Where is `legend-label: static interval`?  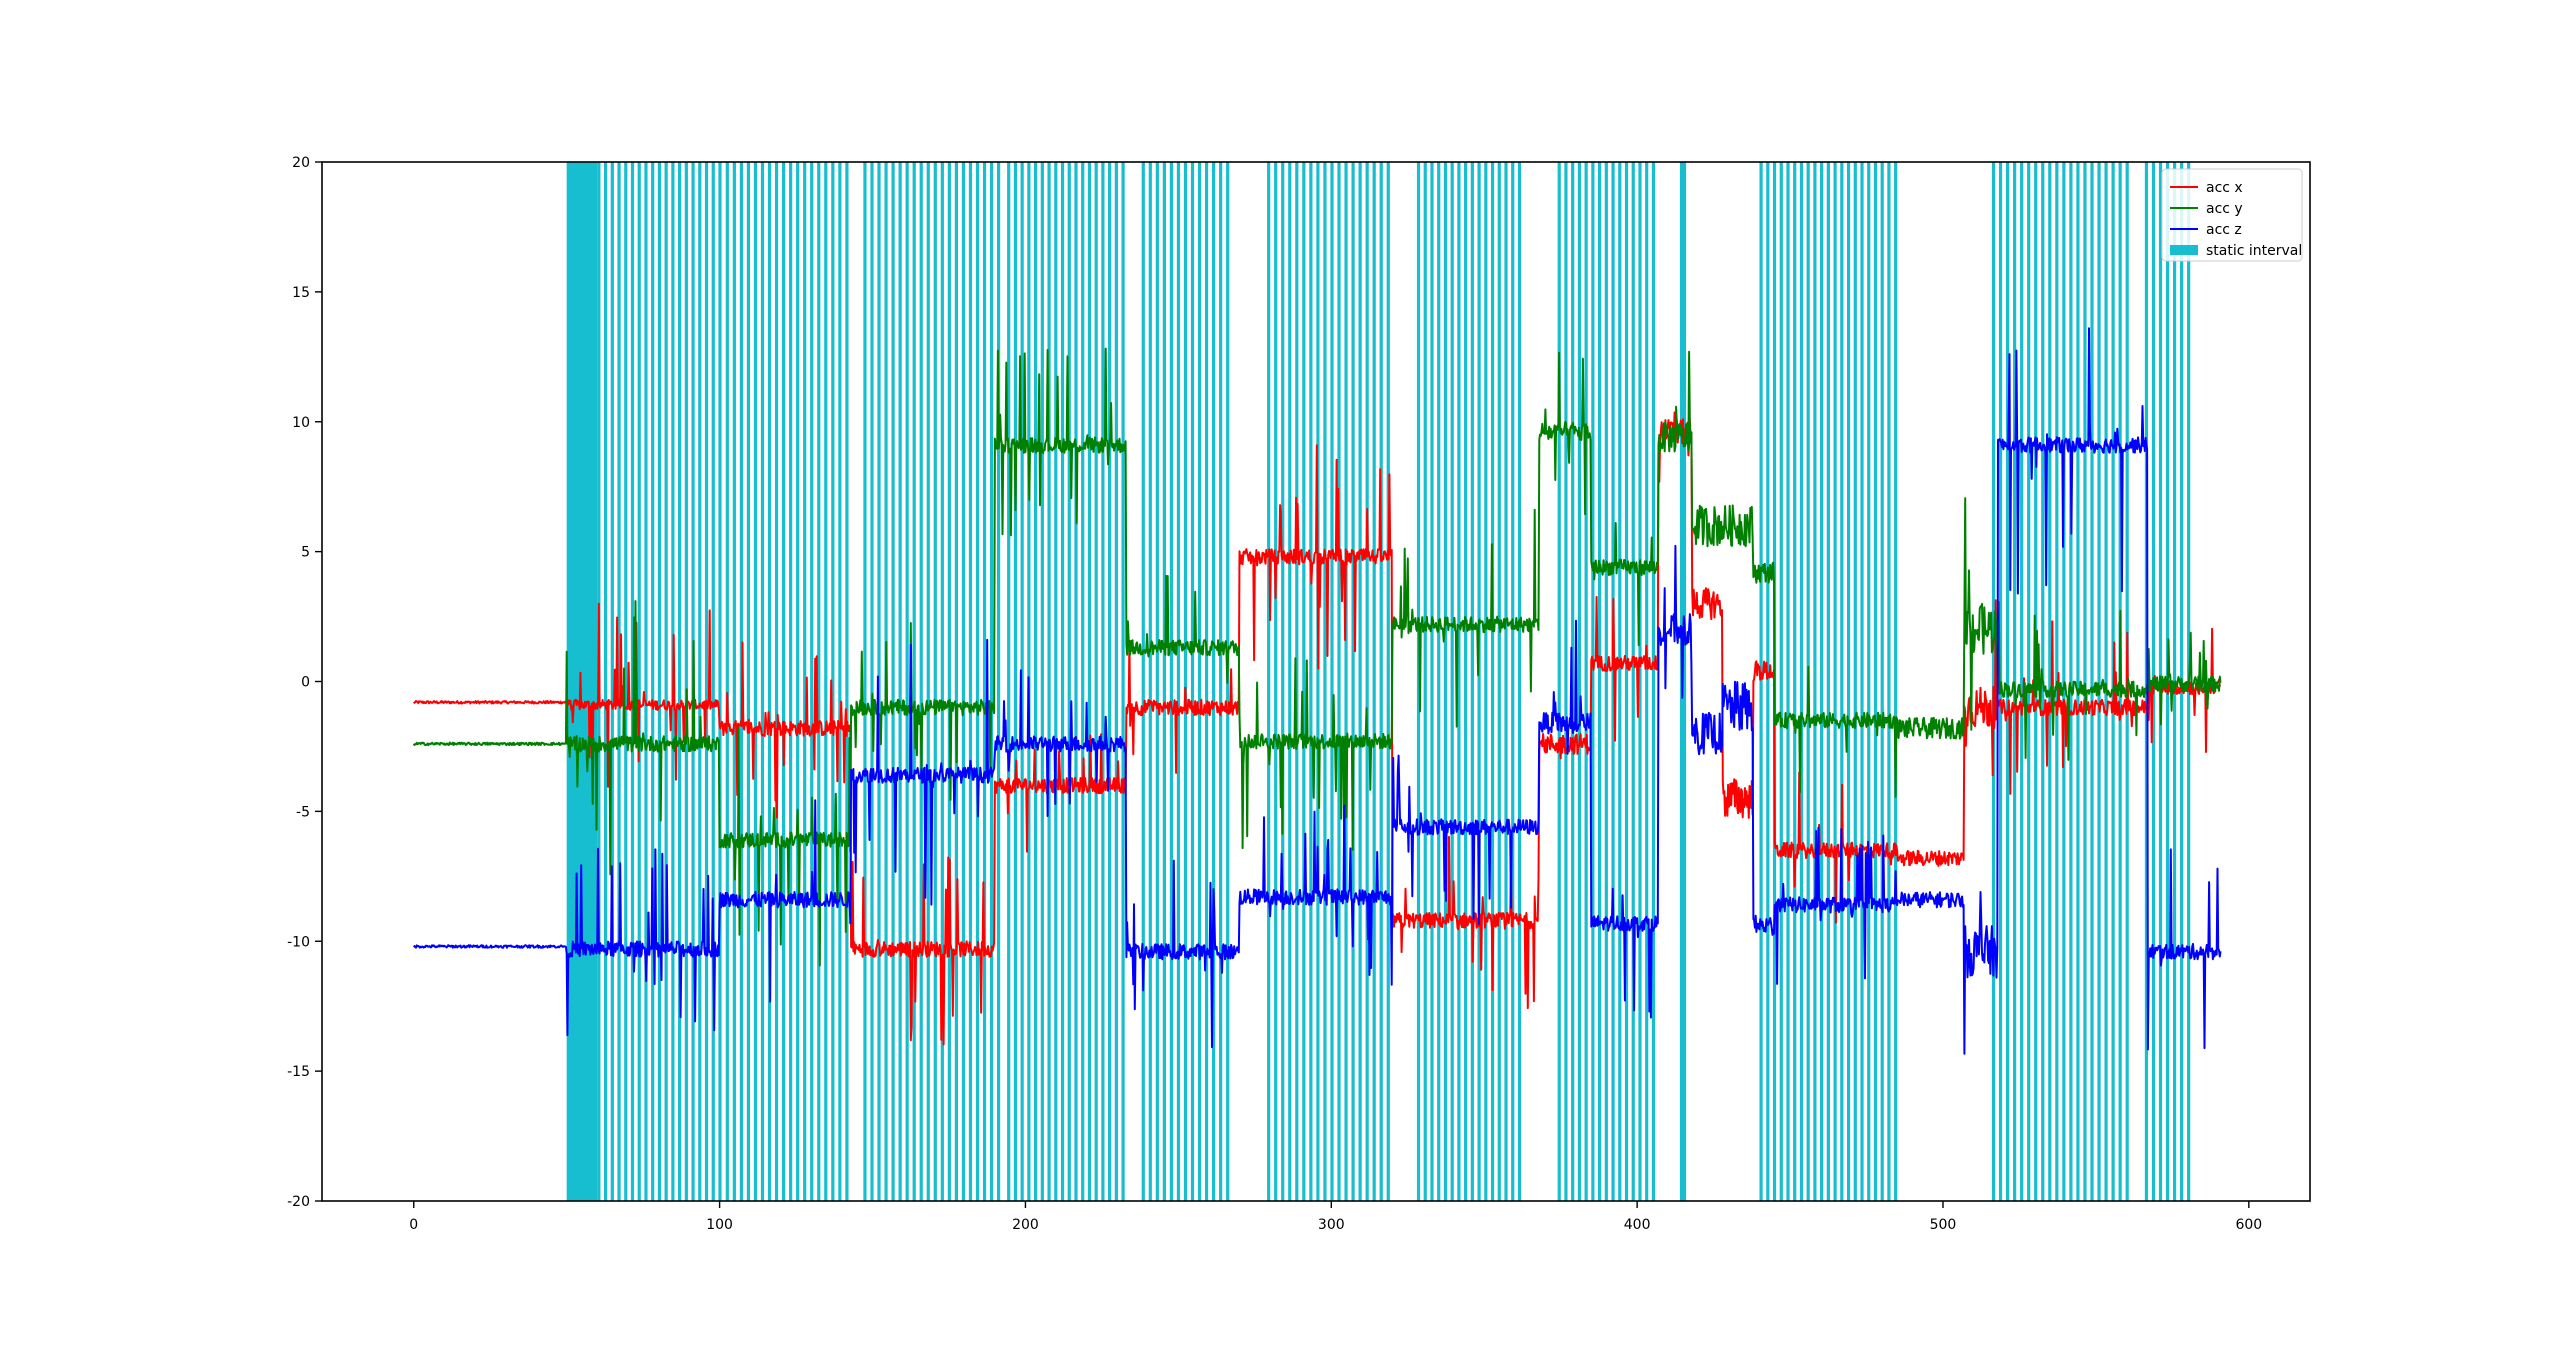 legend-label: static interval is located at coordinates (2254, 251).